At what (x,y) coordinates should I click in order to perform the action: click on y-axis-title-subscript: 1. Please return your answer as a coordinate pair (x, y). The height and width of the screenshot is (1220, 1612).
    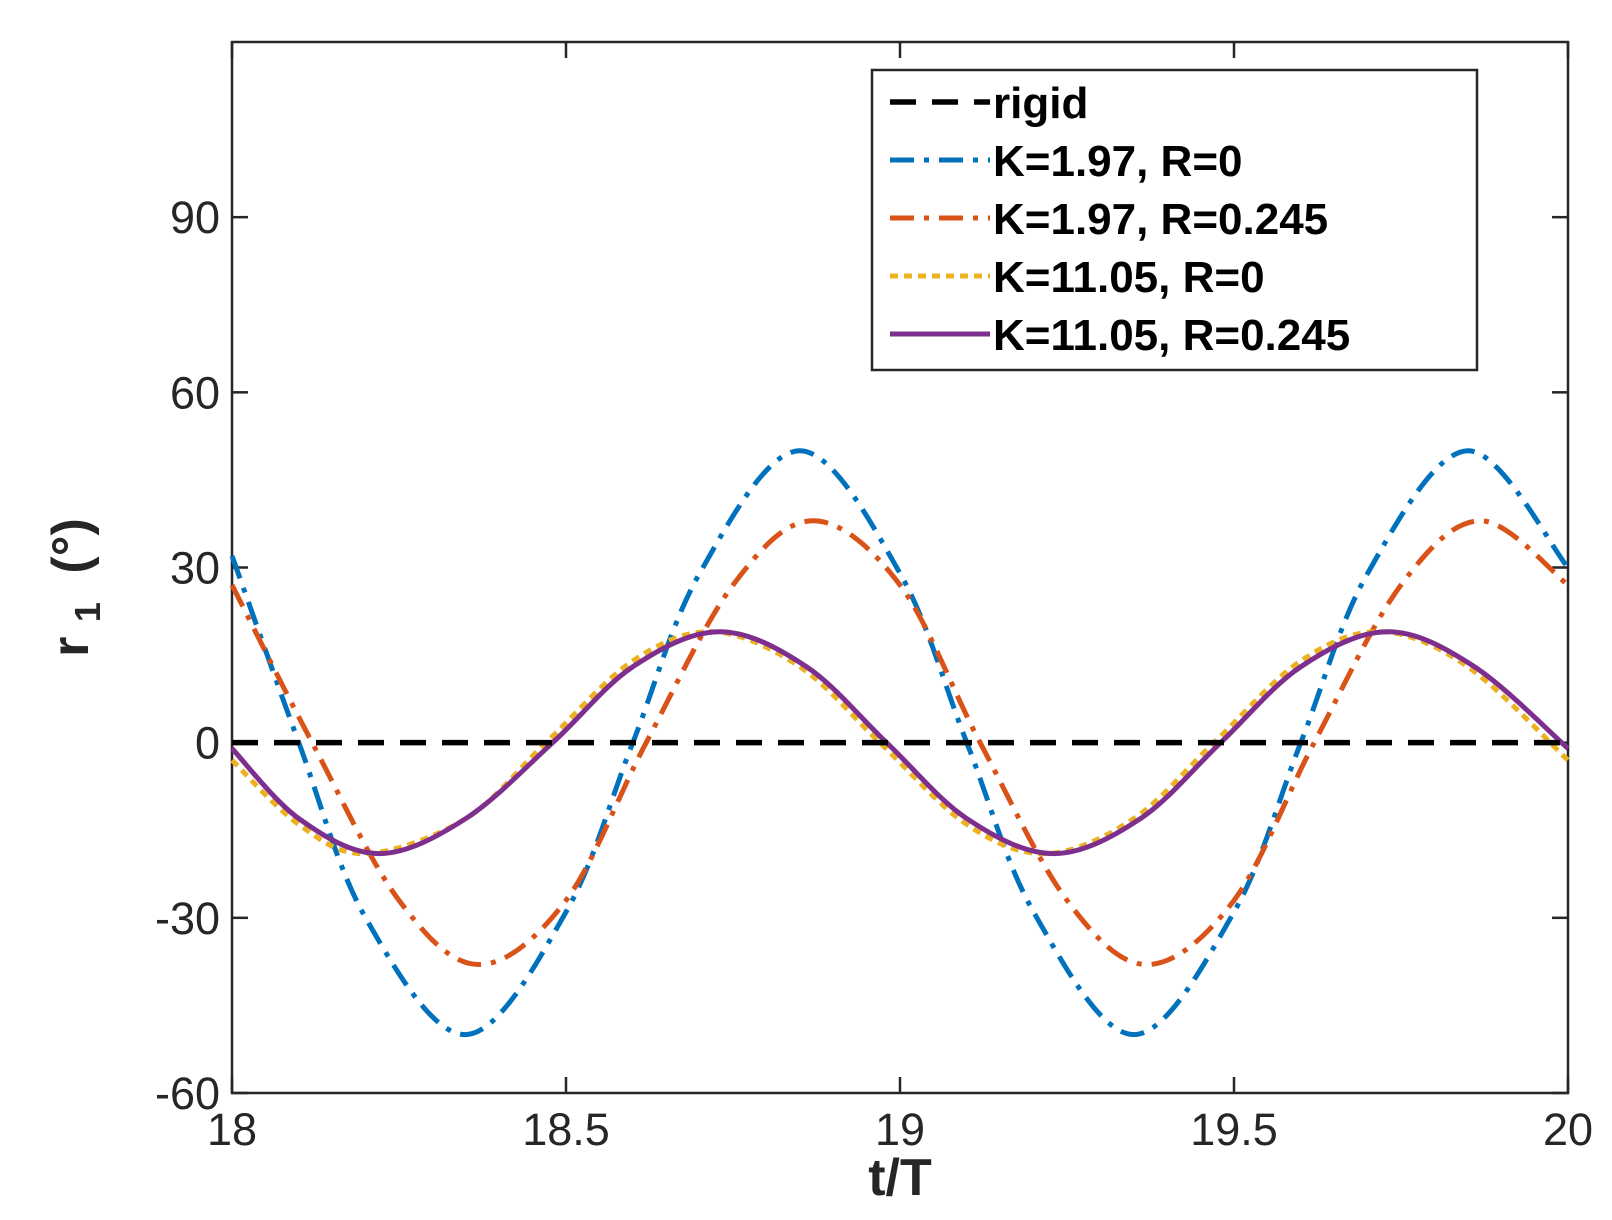
    Looking at the image, I should click on (87, 612).